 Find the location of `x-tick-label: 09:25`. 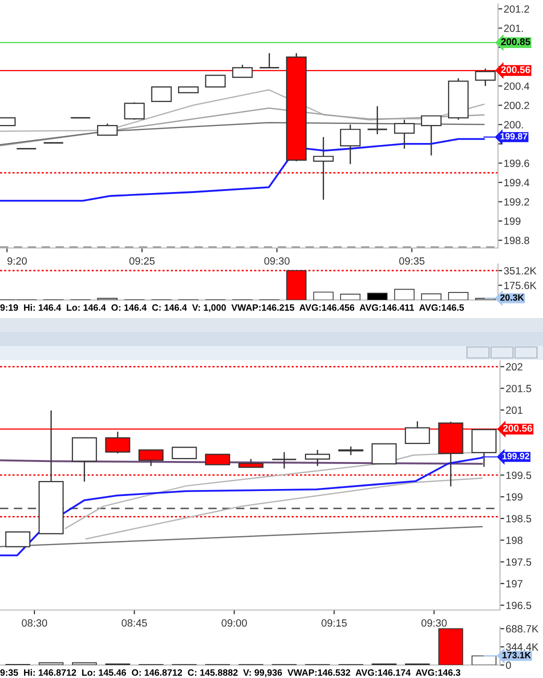

x-tick-label: 09:25 is located at coordinates (142, 261).